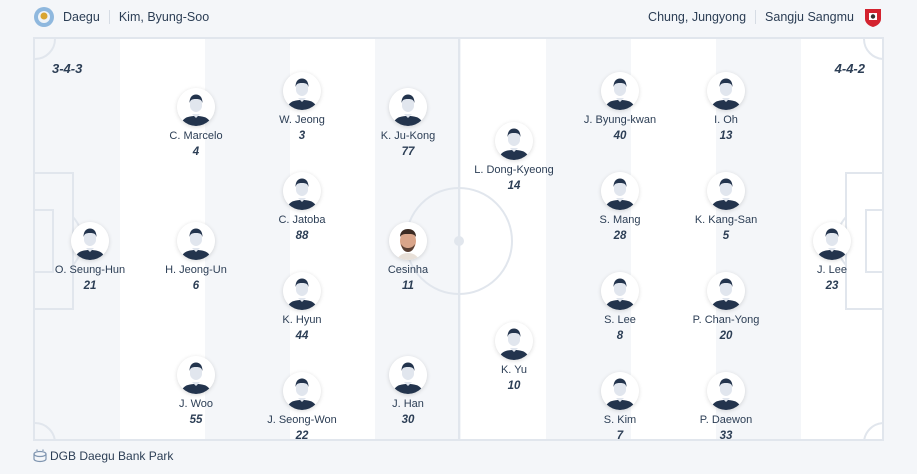  Describe the element at coordinates (408, 152) in the screenshot. I see `player-number: 77` at that location.